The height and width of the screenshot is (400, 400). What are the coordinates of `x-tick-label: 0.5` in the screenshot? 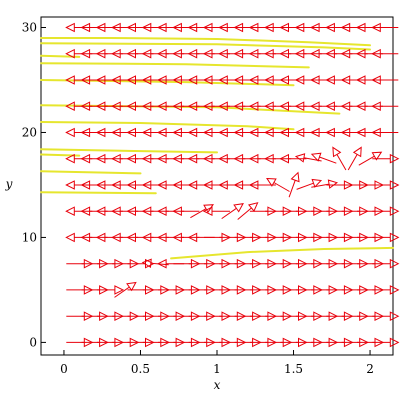 It's located at (140, 369).